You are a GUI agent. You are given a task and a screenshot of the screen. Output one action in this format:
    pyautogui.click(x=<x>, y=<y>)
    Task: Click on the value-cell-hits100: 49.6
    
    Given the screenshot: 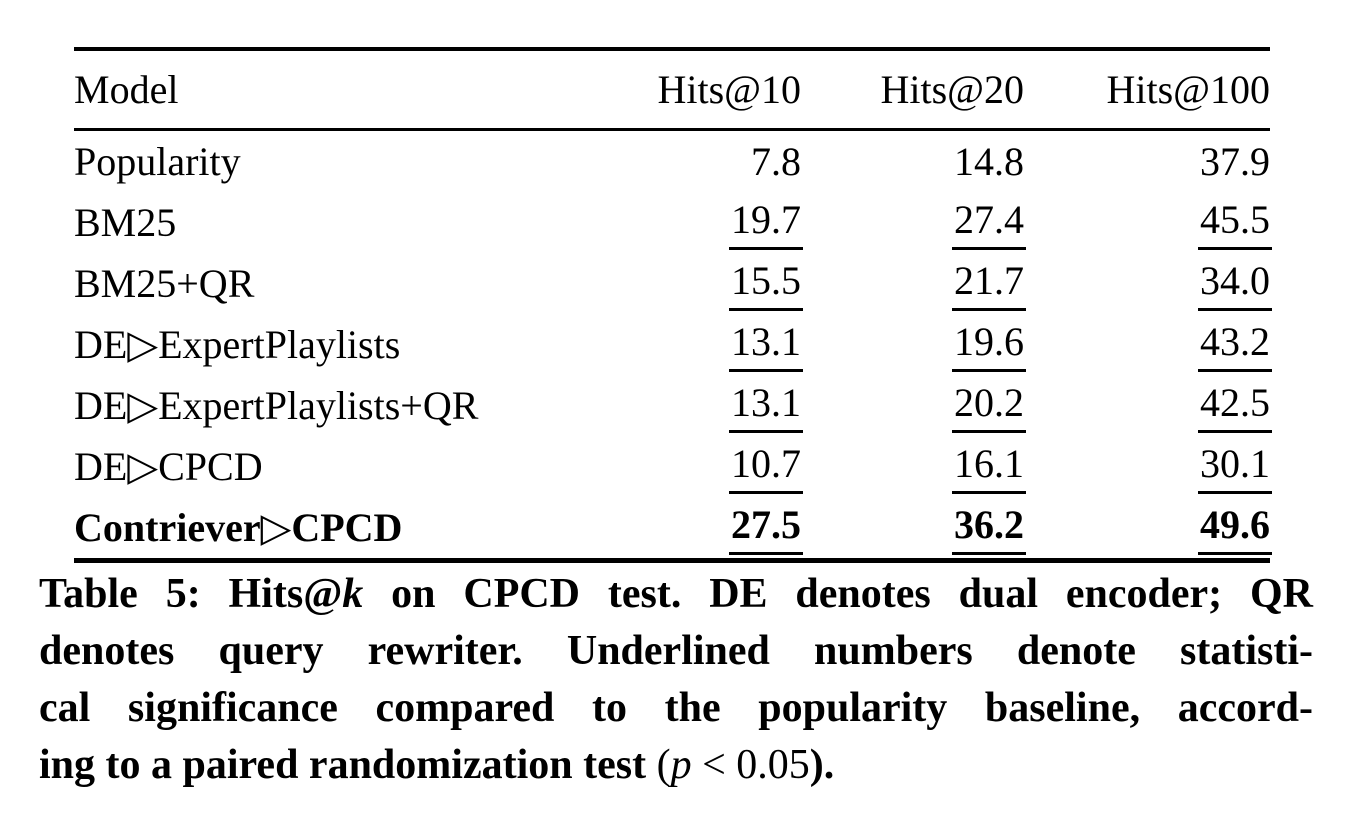 What is the action you would take?
    pyautogui.click(x=1148, y=529)
    